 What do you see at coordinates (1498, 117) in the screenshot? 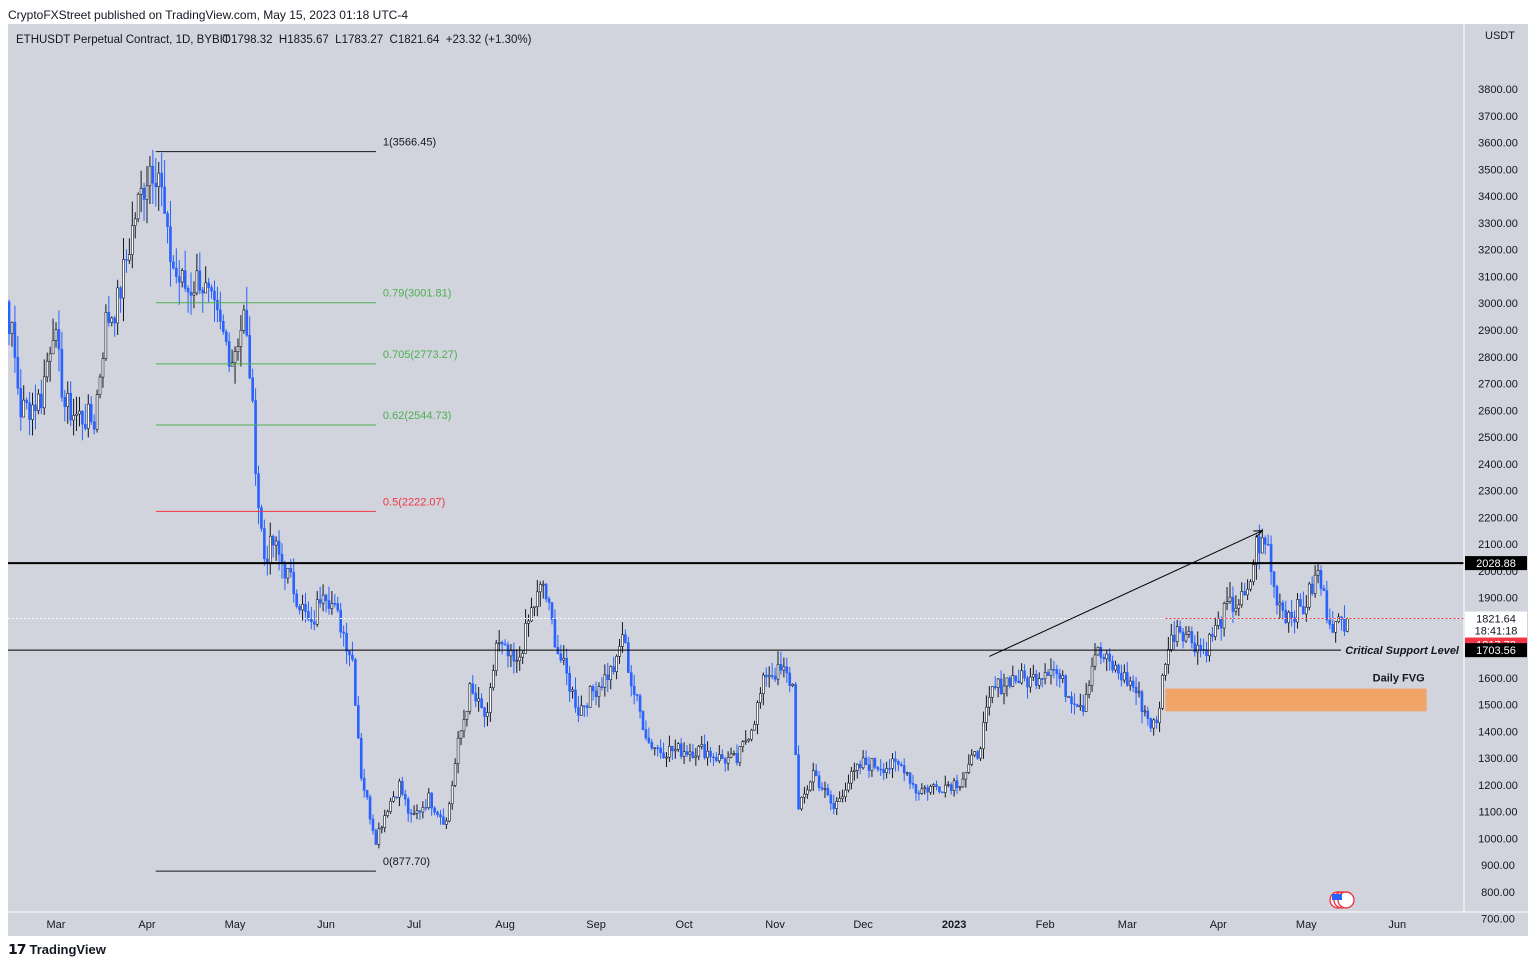
I see `y-tick-label: 3700.00` at bounding box center [1498, 117].